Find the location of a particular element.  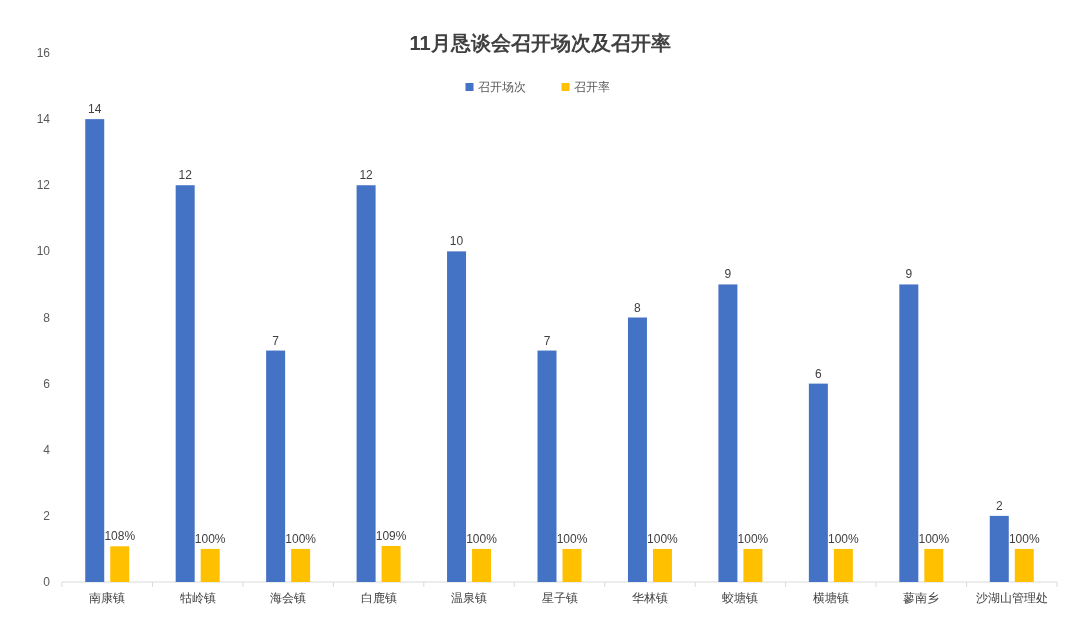

x-tick-label: 蛟塘镇 is located at coordinates (740, 598).